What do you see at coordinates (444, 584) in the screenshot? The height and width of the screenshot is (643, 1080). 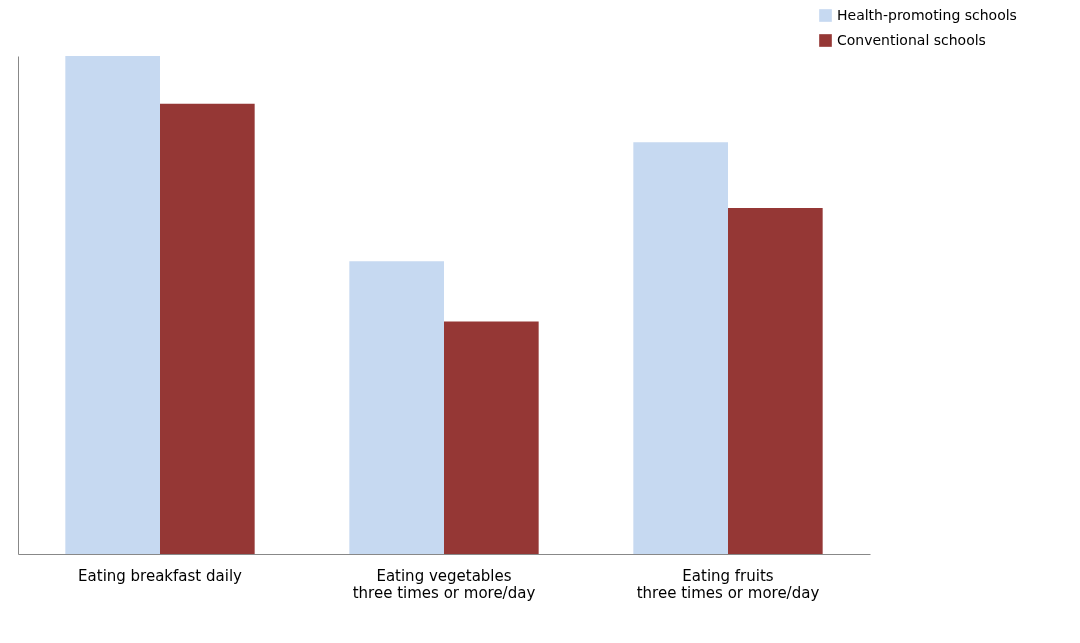 I see `x-tick-label: Eating vegetables three times or more/day` at bounding box center [444, 584].